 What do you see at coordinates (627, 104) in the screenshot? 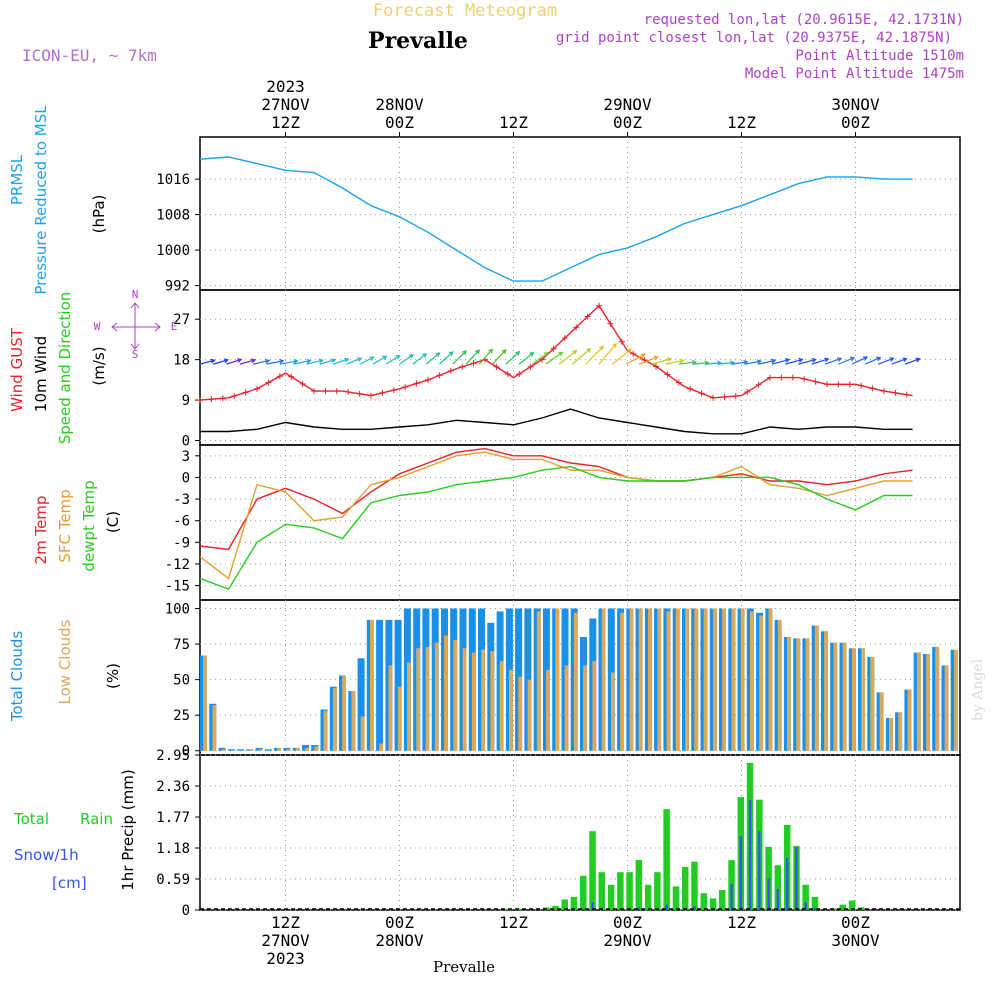
I see `top-time-label: 29NOV` at bounding box center [627, 104].